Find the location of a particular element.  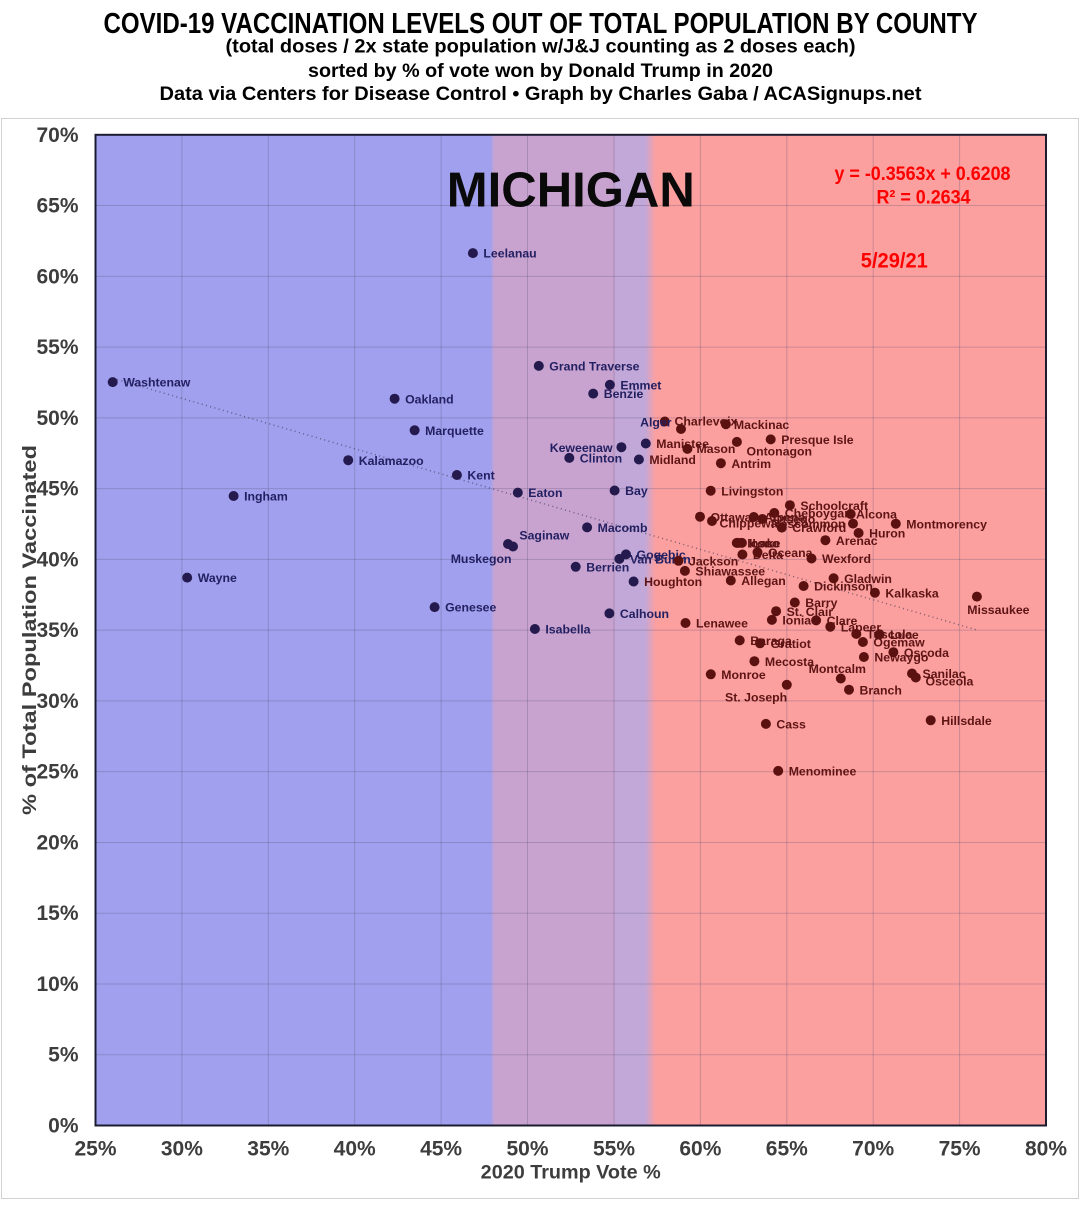

svg-text: Shiawassee is located at coordinates (730, 572).